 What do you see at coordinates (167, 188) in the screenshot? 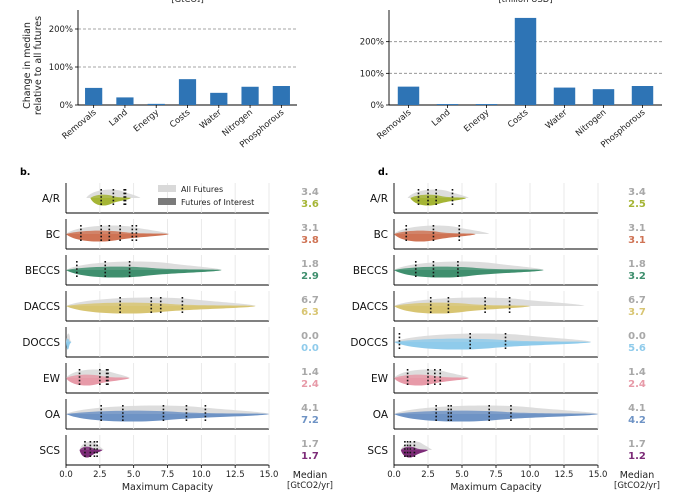
I see `legend-swatch-all` at bounding box center [167, 188].